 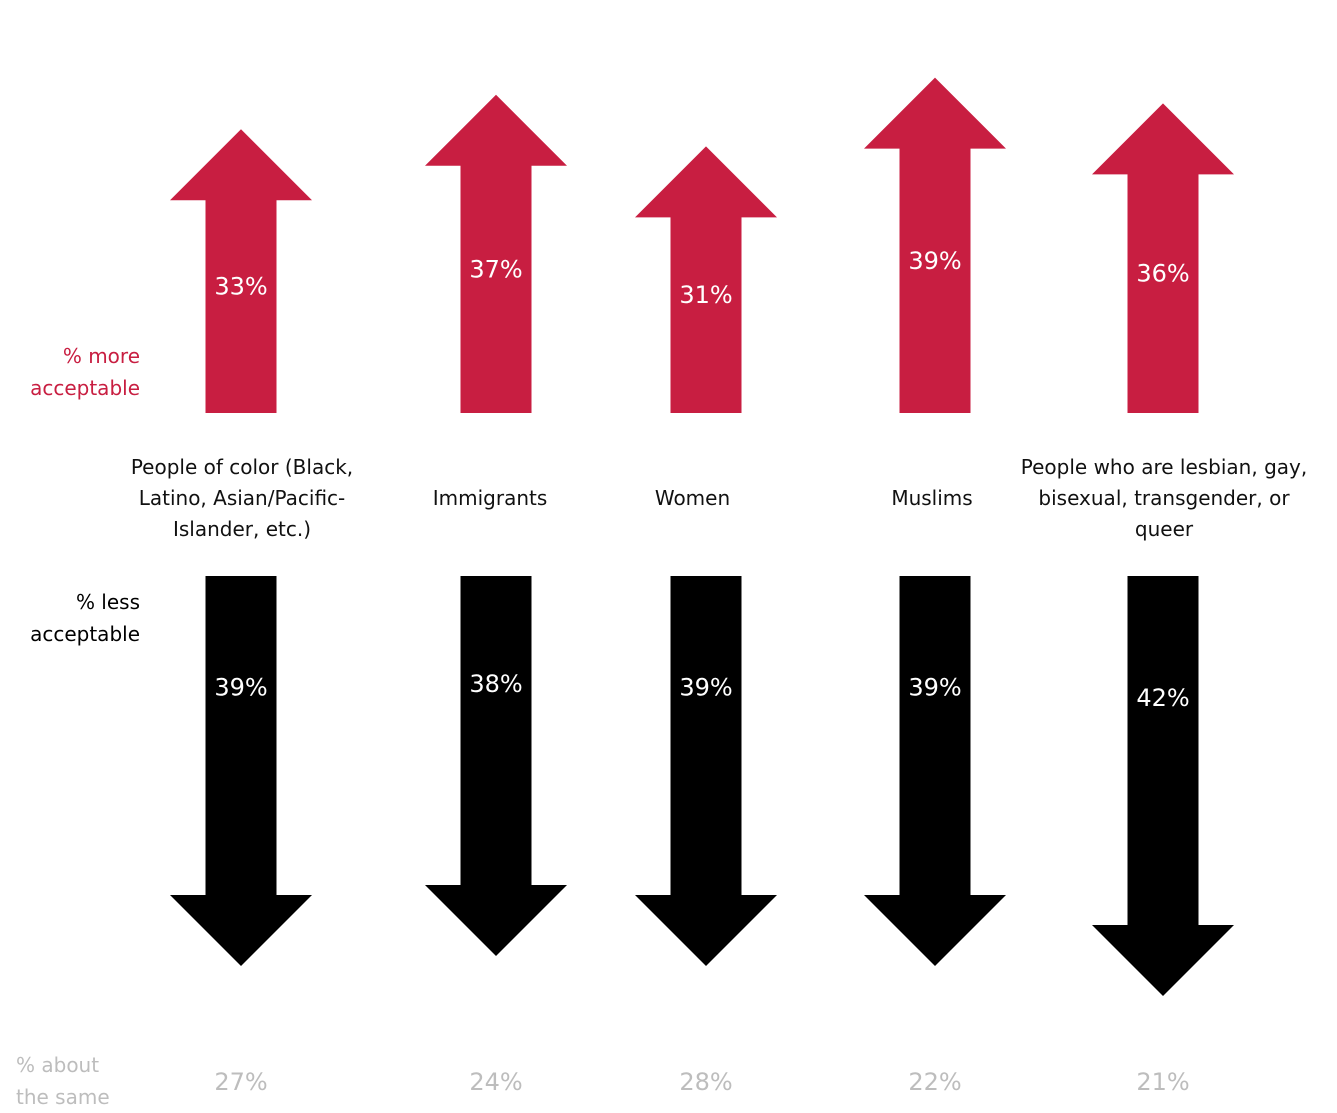 What do you see at coordinates (932, 498) in the screenshot?
I see `category-label-muslims: Muslims` at bounding box center [932, 498].